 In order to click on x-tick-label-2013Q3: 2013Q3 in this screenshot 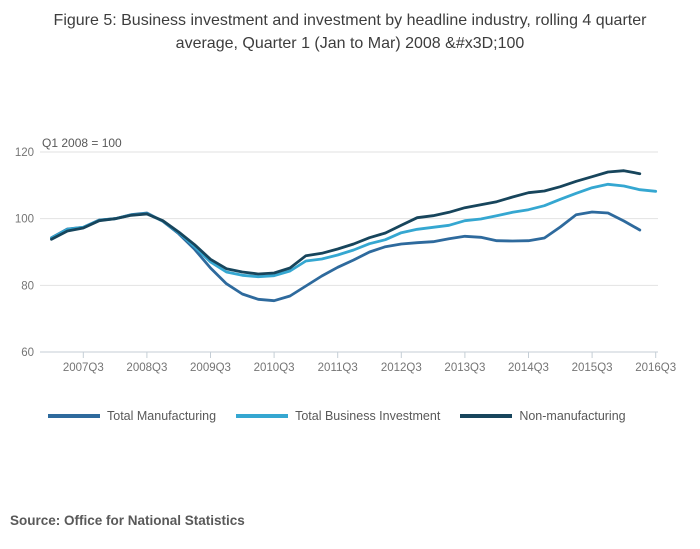, I will do `click(464, 368)`.